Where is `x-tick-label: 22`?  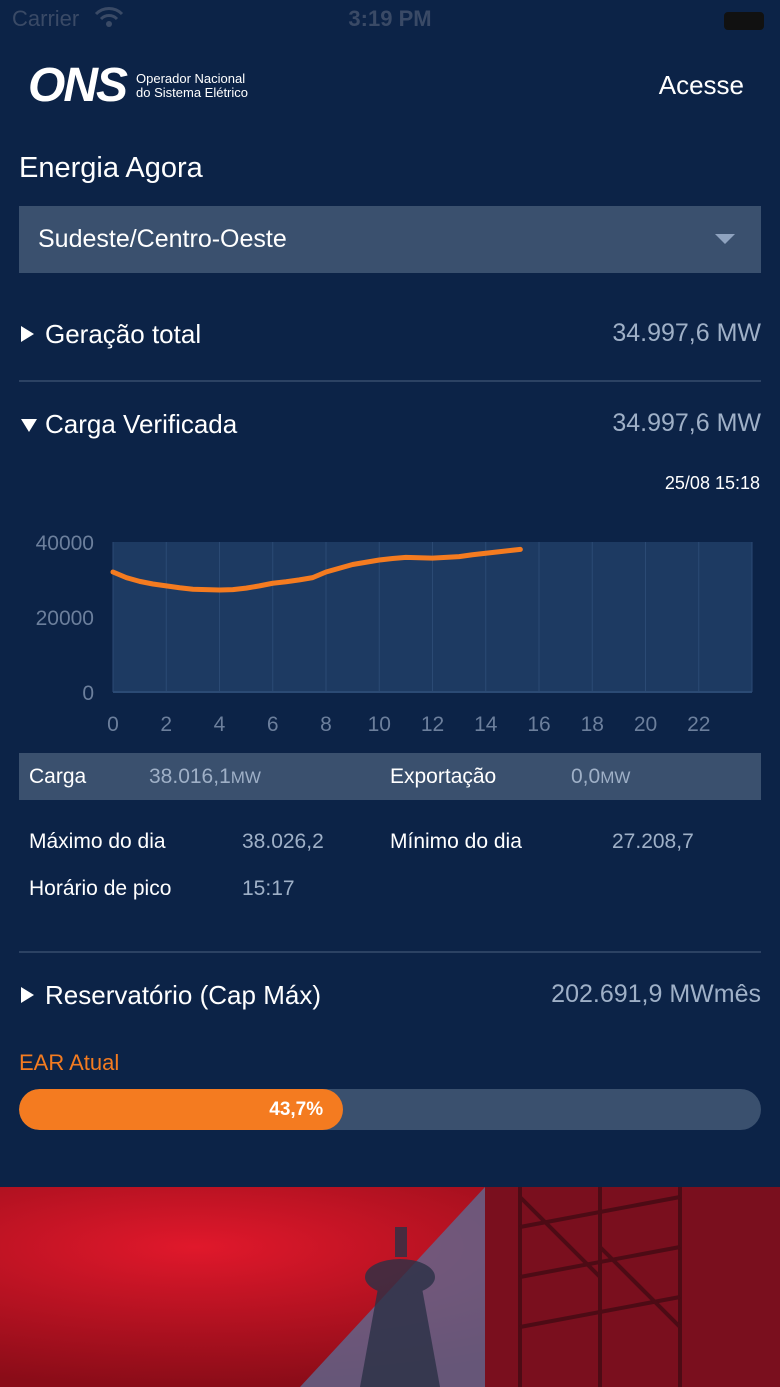 x-tick-label: 22 is located at coordinates (698, 724).